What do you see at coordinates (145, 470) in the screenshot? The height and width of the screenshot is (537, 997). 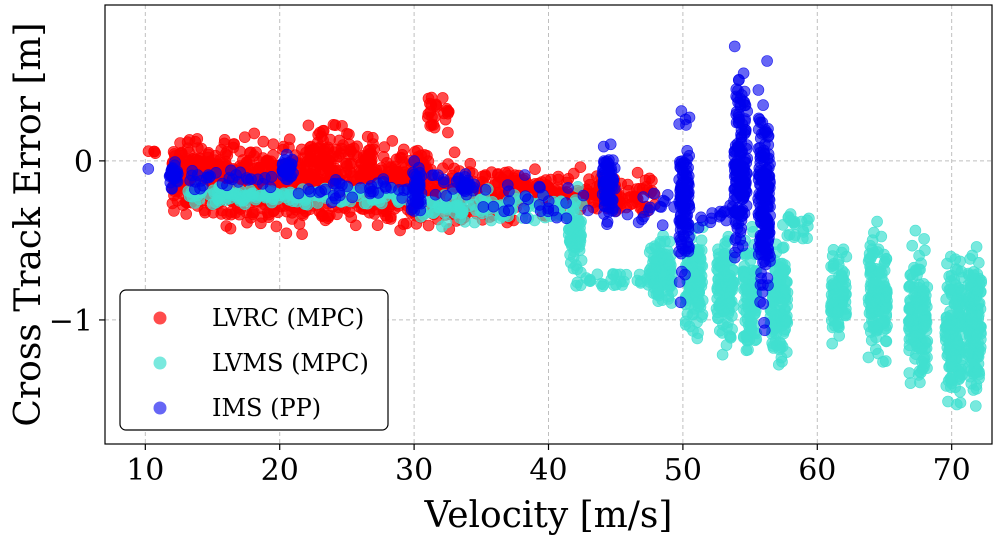 I see `x-tick-label: 10` at bounding box center [145, 470].